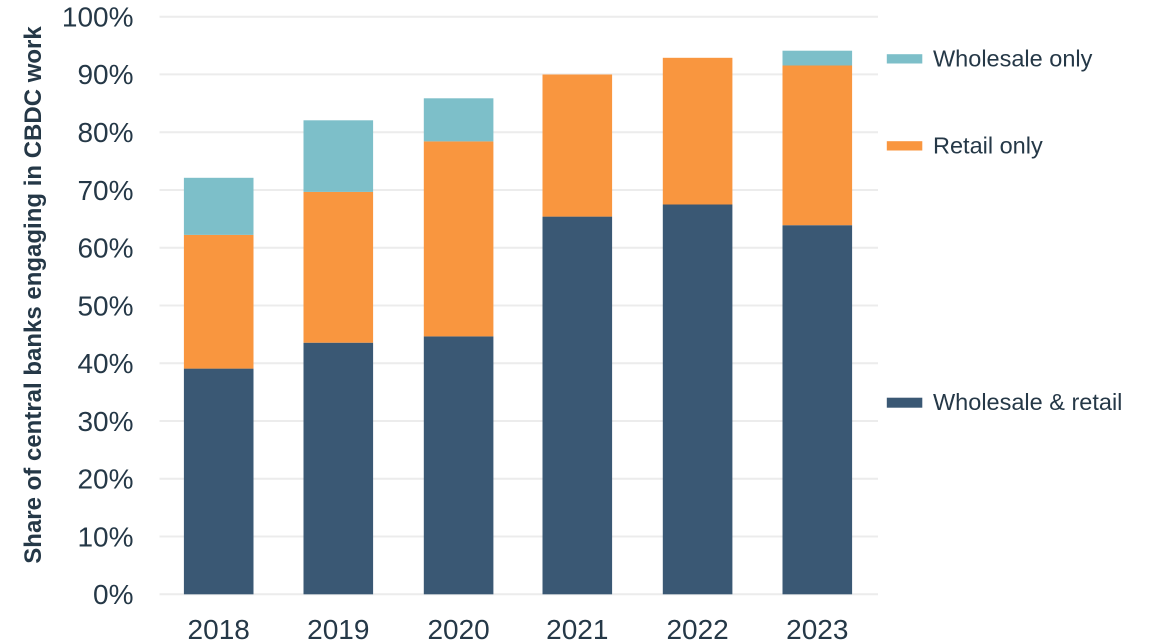  Describe the element at coordinates (105, 536) in the screenshot. I see `svg-text: 10%` at that location.